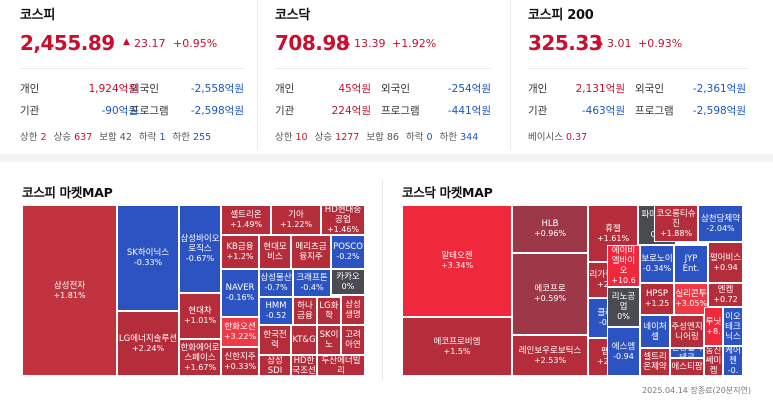 This screenshot has width=773, height=402. Describe the element at coordinates (240, 336) in the screenshot. I see `stock-change: +3.22%` at that location.